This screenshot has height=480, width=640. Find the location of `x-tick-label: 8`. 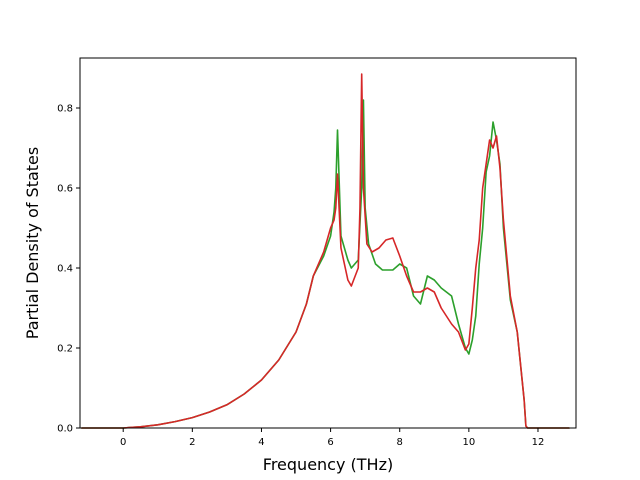

x-tick-label: 8 is located at coordinates (400, 442).